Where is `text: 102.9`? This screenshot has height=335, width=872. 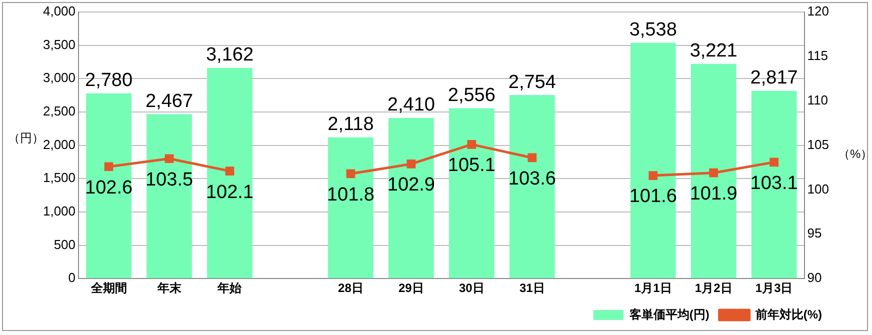
text: 102.9 is located at coordinates (411, 185).